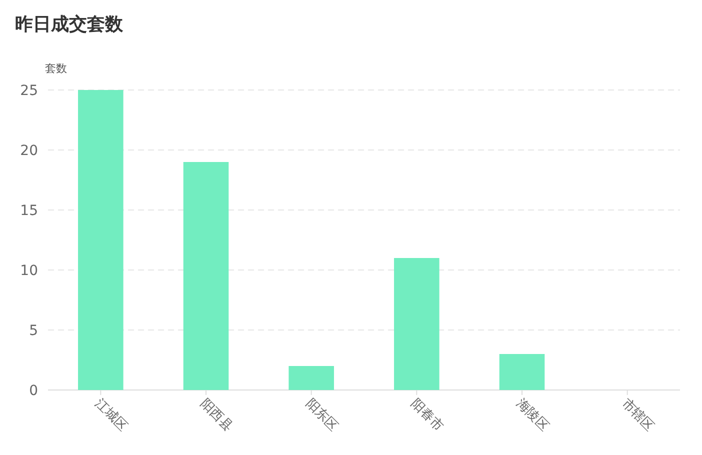 This screenshot has width=702, height=455. Describe the element at coordinates (56, 68) in the screenshot. I see `y-axis-title: 套数` at that location.